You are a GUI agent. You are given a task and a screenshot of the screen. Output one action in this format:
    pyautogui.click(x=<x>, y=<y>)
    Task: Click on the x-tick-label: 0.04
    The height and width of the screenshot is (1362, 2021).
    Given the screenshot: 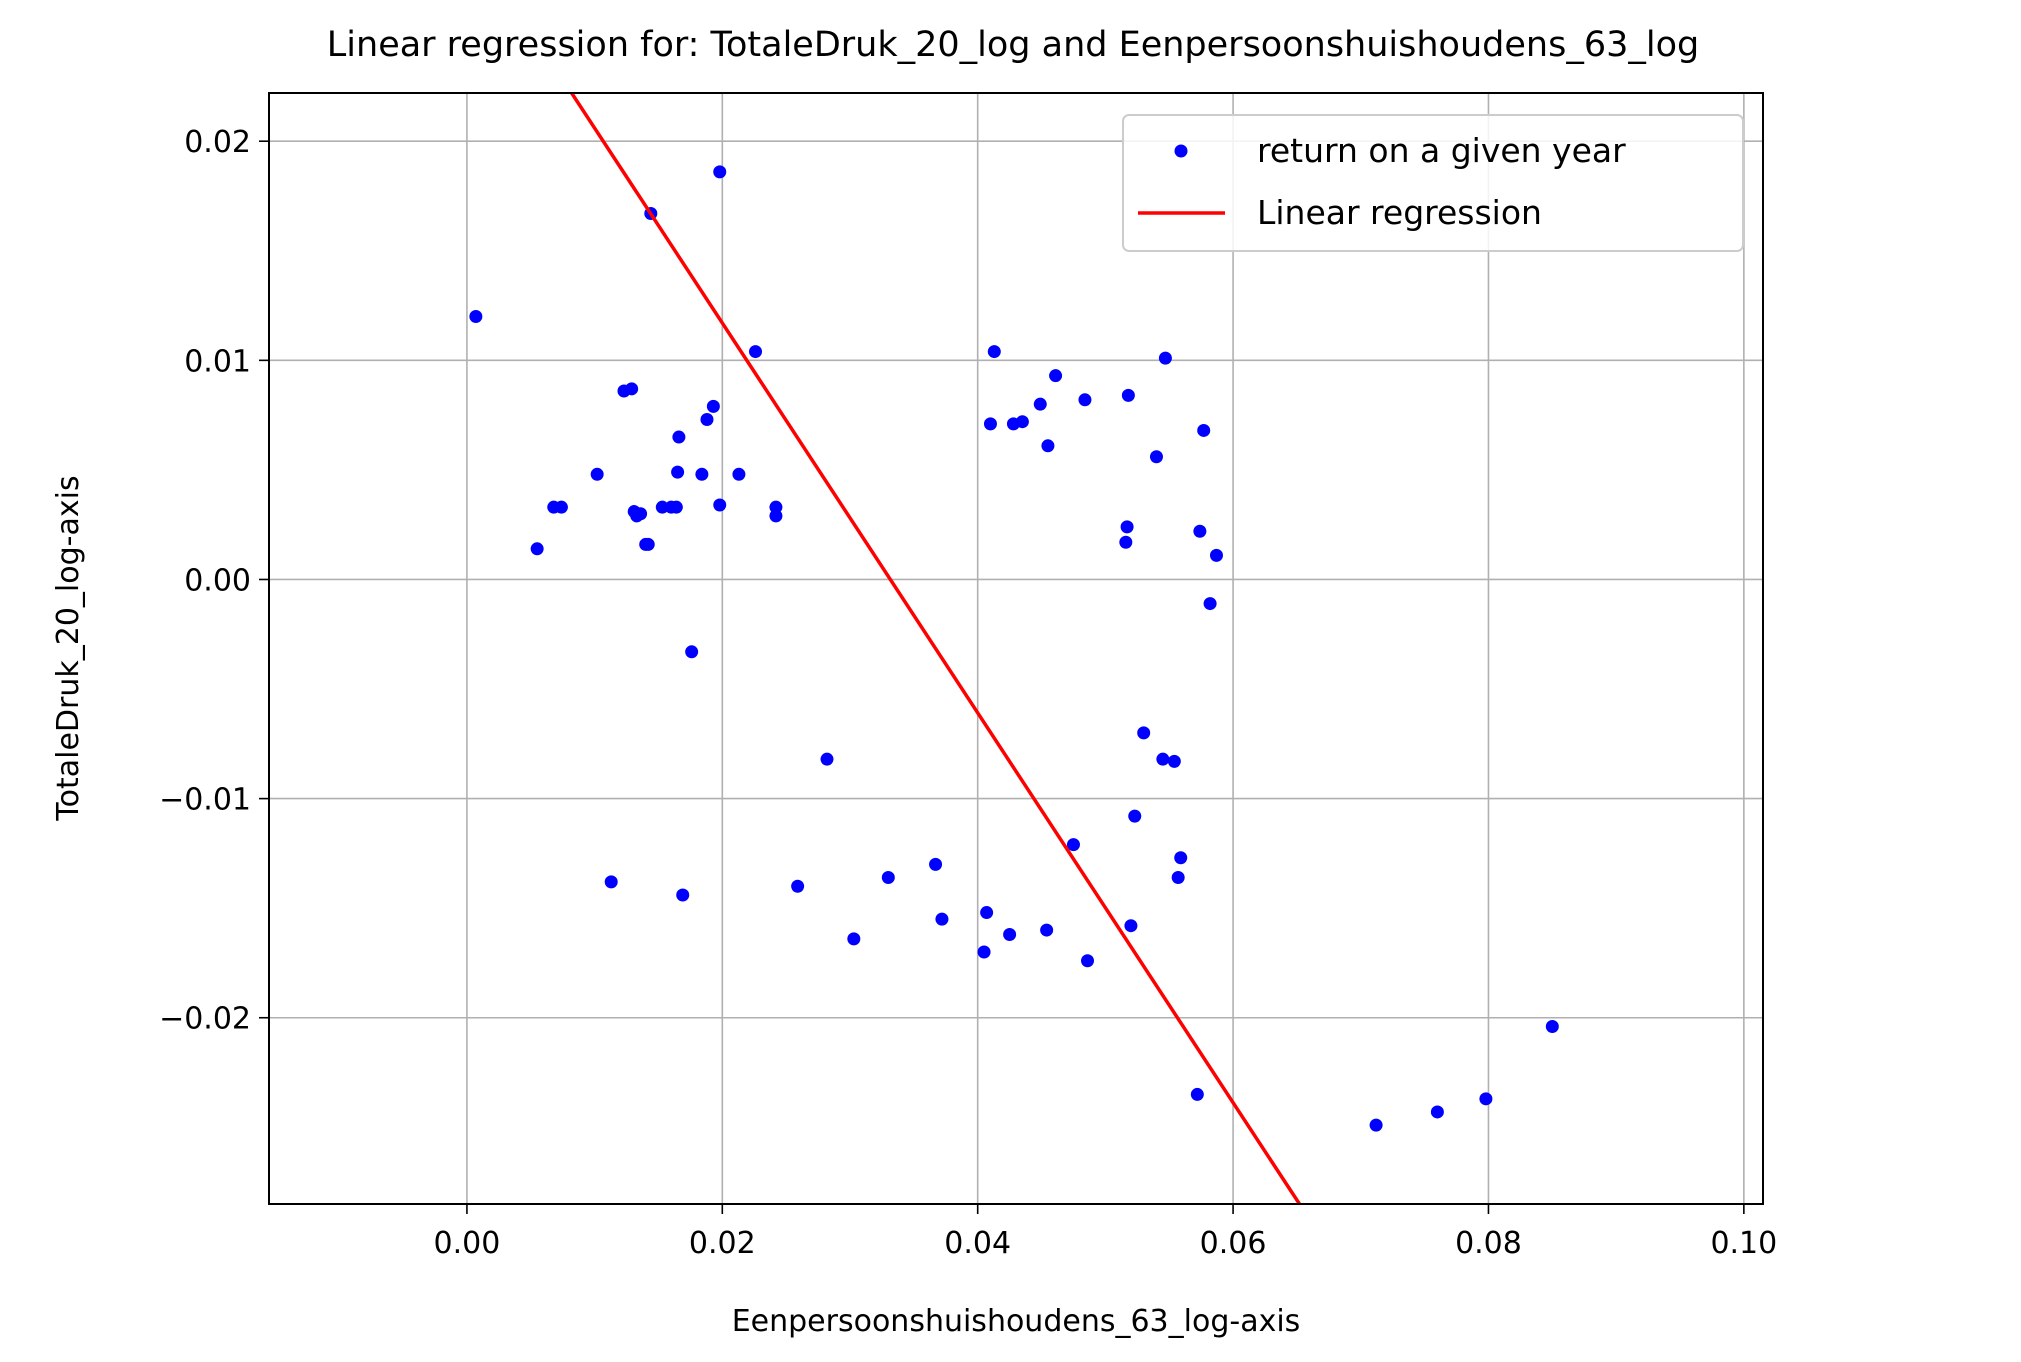 What is the action you would take?
    pyautogui.click(x=977, y=1243)
    